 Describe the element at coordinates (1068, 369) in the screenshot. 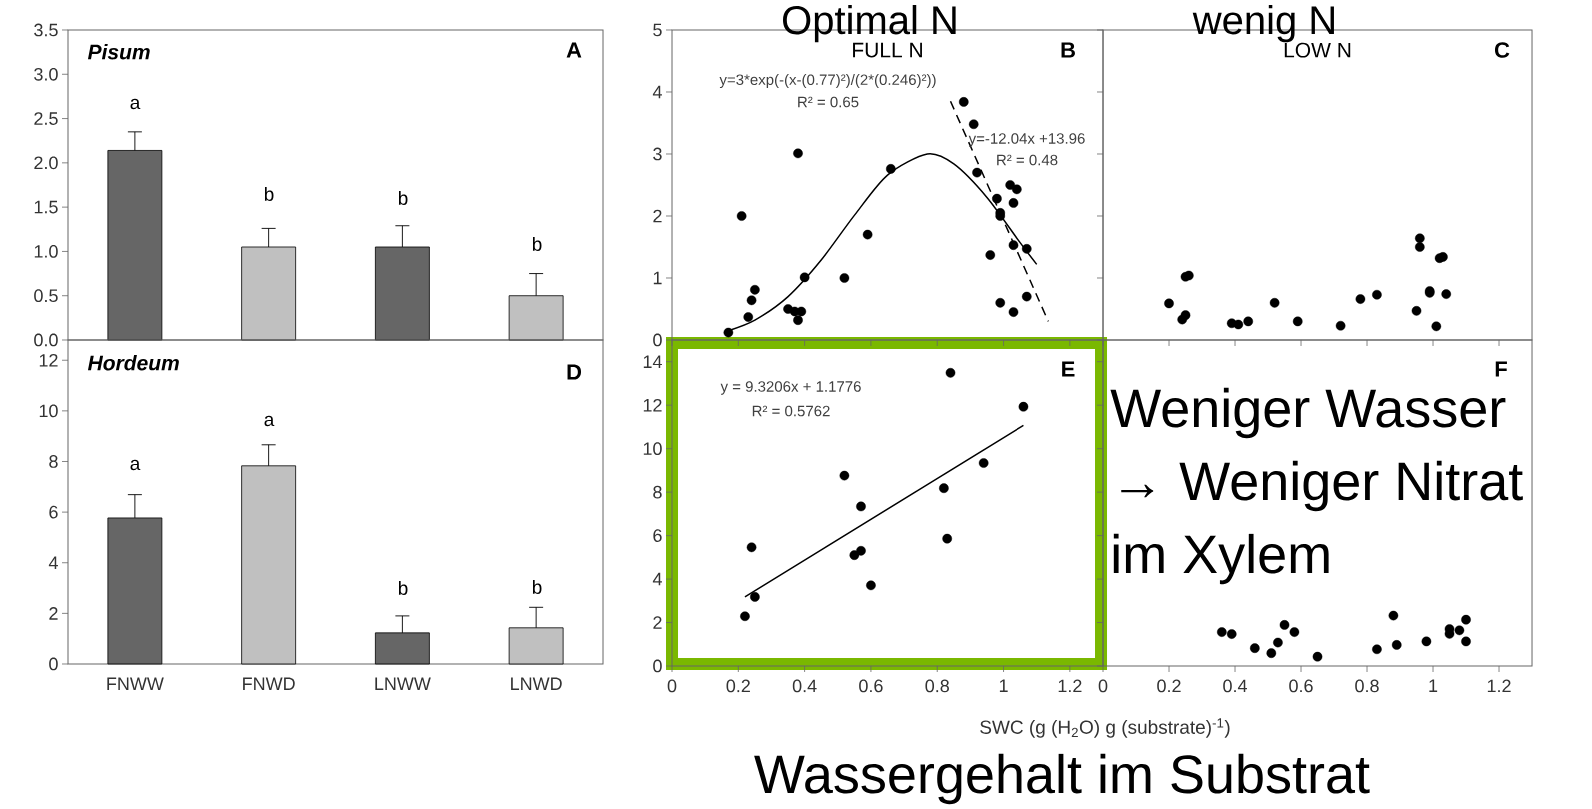

I see `annotation: E` at that location.